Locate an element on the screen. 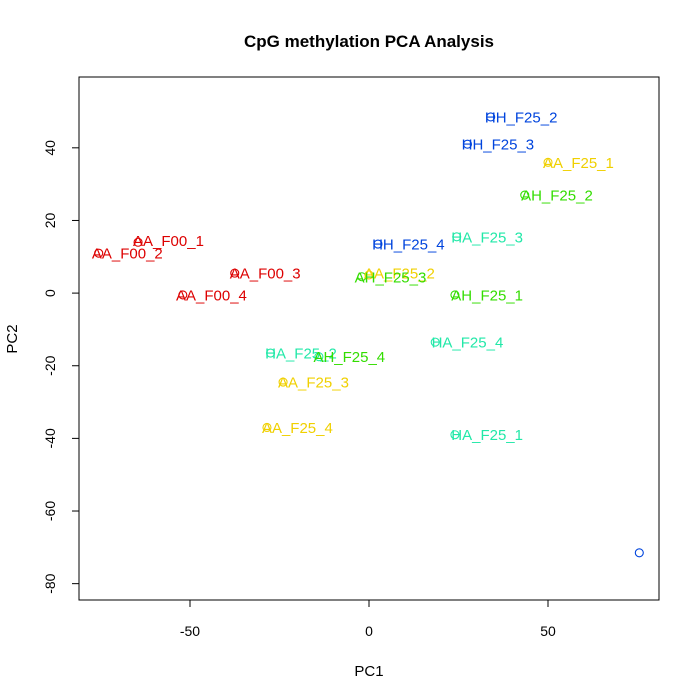 The image size is (700, 700). y-tick-label: 0 is located at coordinates (50, 293).